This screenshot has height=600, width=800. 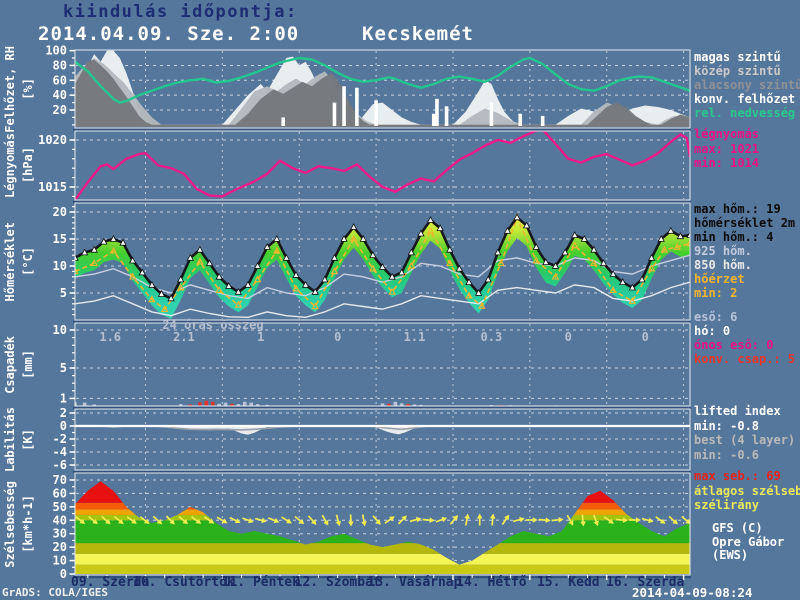 What do you see at coordinates (60, 110) in the screenshot?
I see `tick-label-clouds: 20` at bounding box center [60, 110].